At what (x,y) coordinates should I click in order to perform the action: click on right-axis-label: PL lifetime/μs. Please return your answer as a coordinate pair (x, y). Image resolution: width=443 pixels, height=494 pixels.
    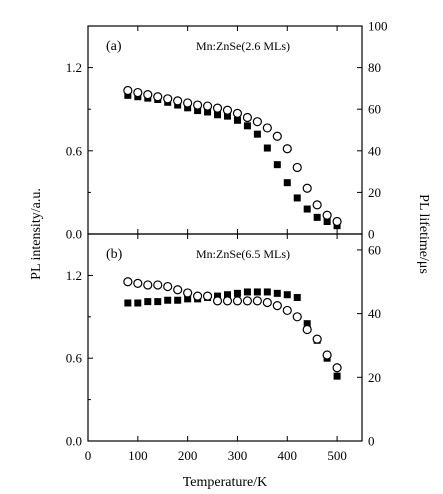
    Looking at the image, I should click on (423, 234).